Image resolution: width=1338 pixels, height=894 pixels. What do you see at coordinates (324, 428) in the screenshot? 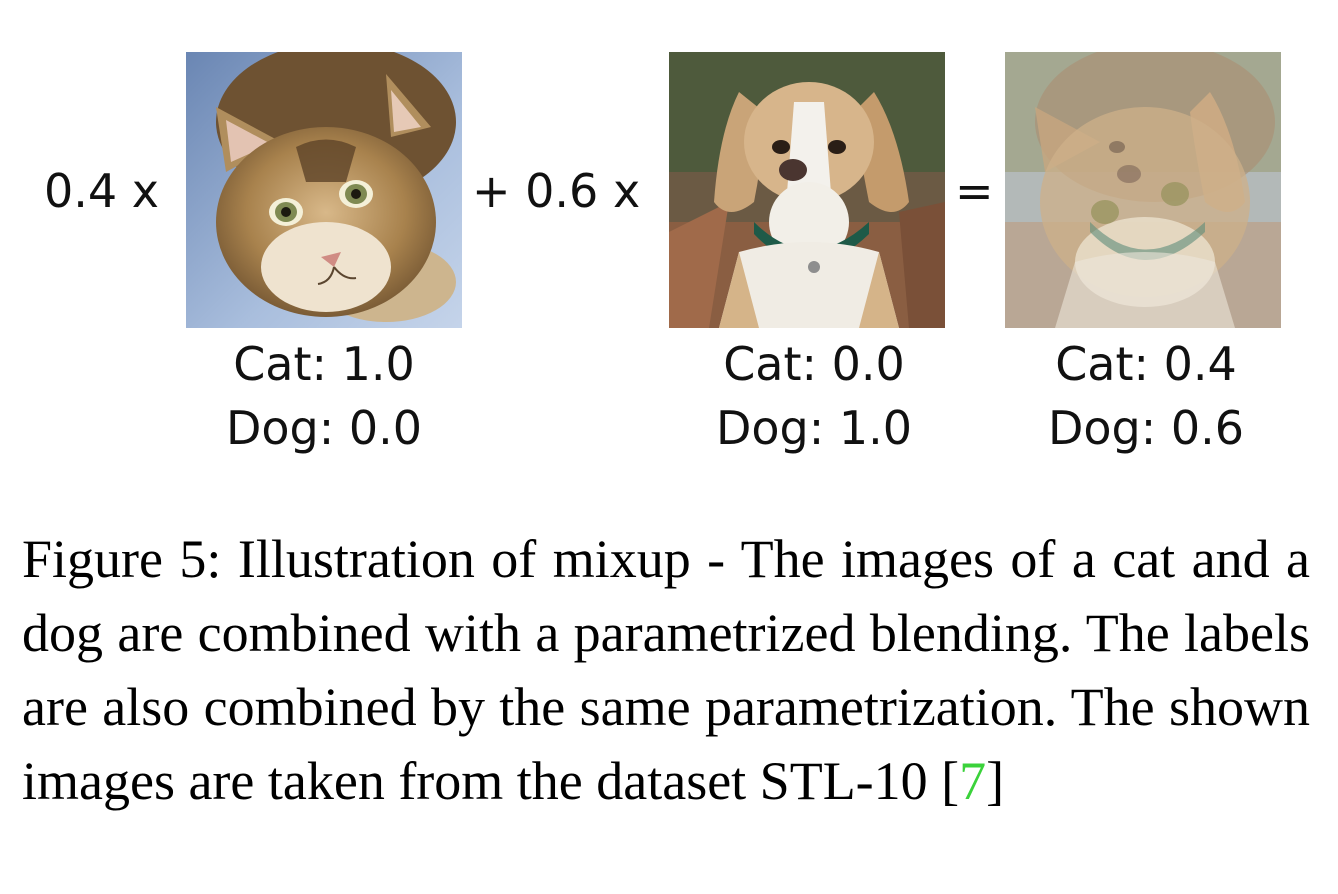
I see `cat-label-dog: Dog: 0.0` at bounding box center [324, 428].